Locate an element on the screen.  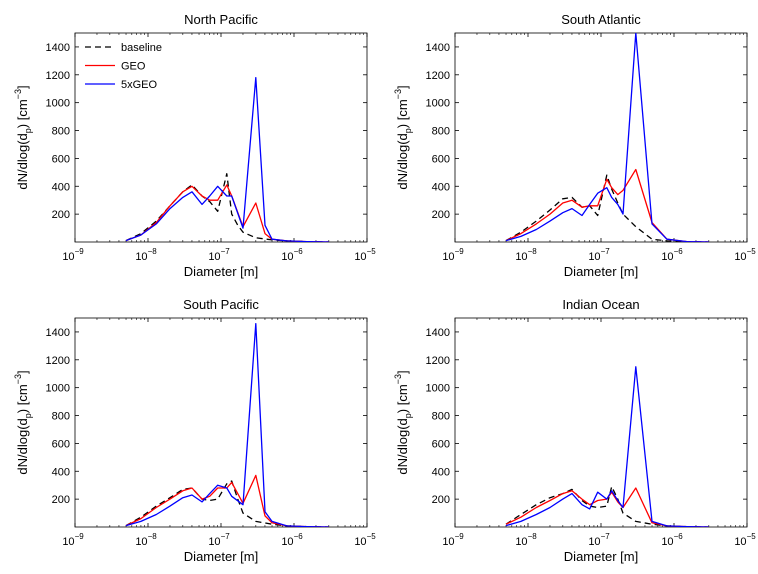
chart-title: North Pacific is located at coordinates (221, 19).